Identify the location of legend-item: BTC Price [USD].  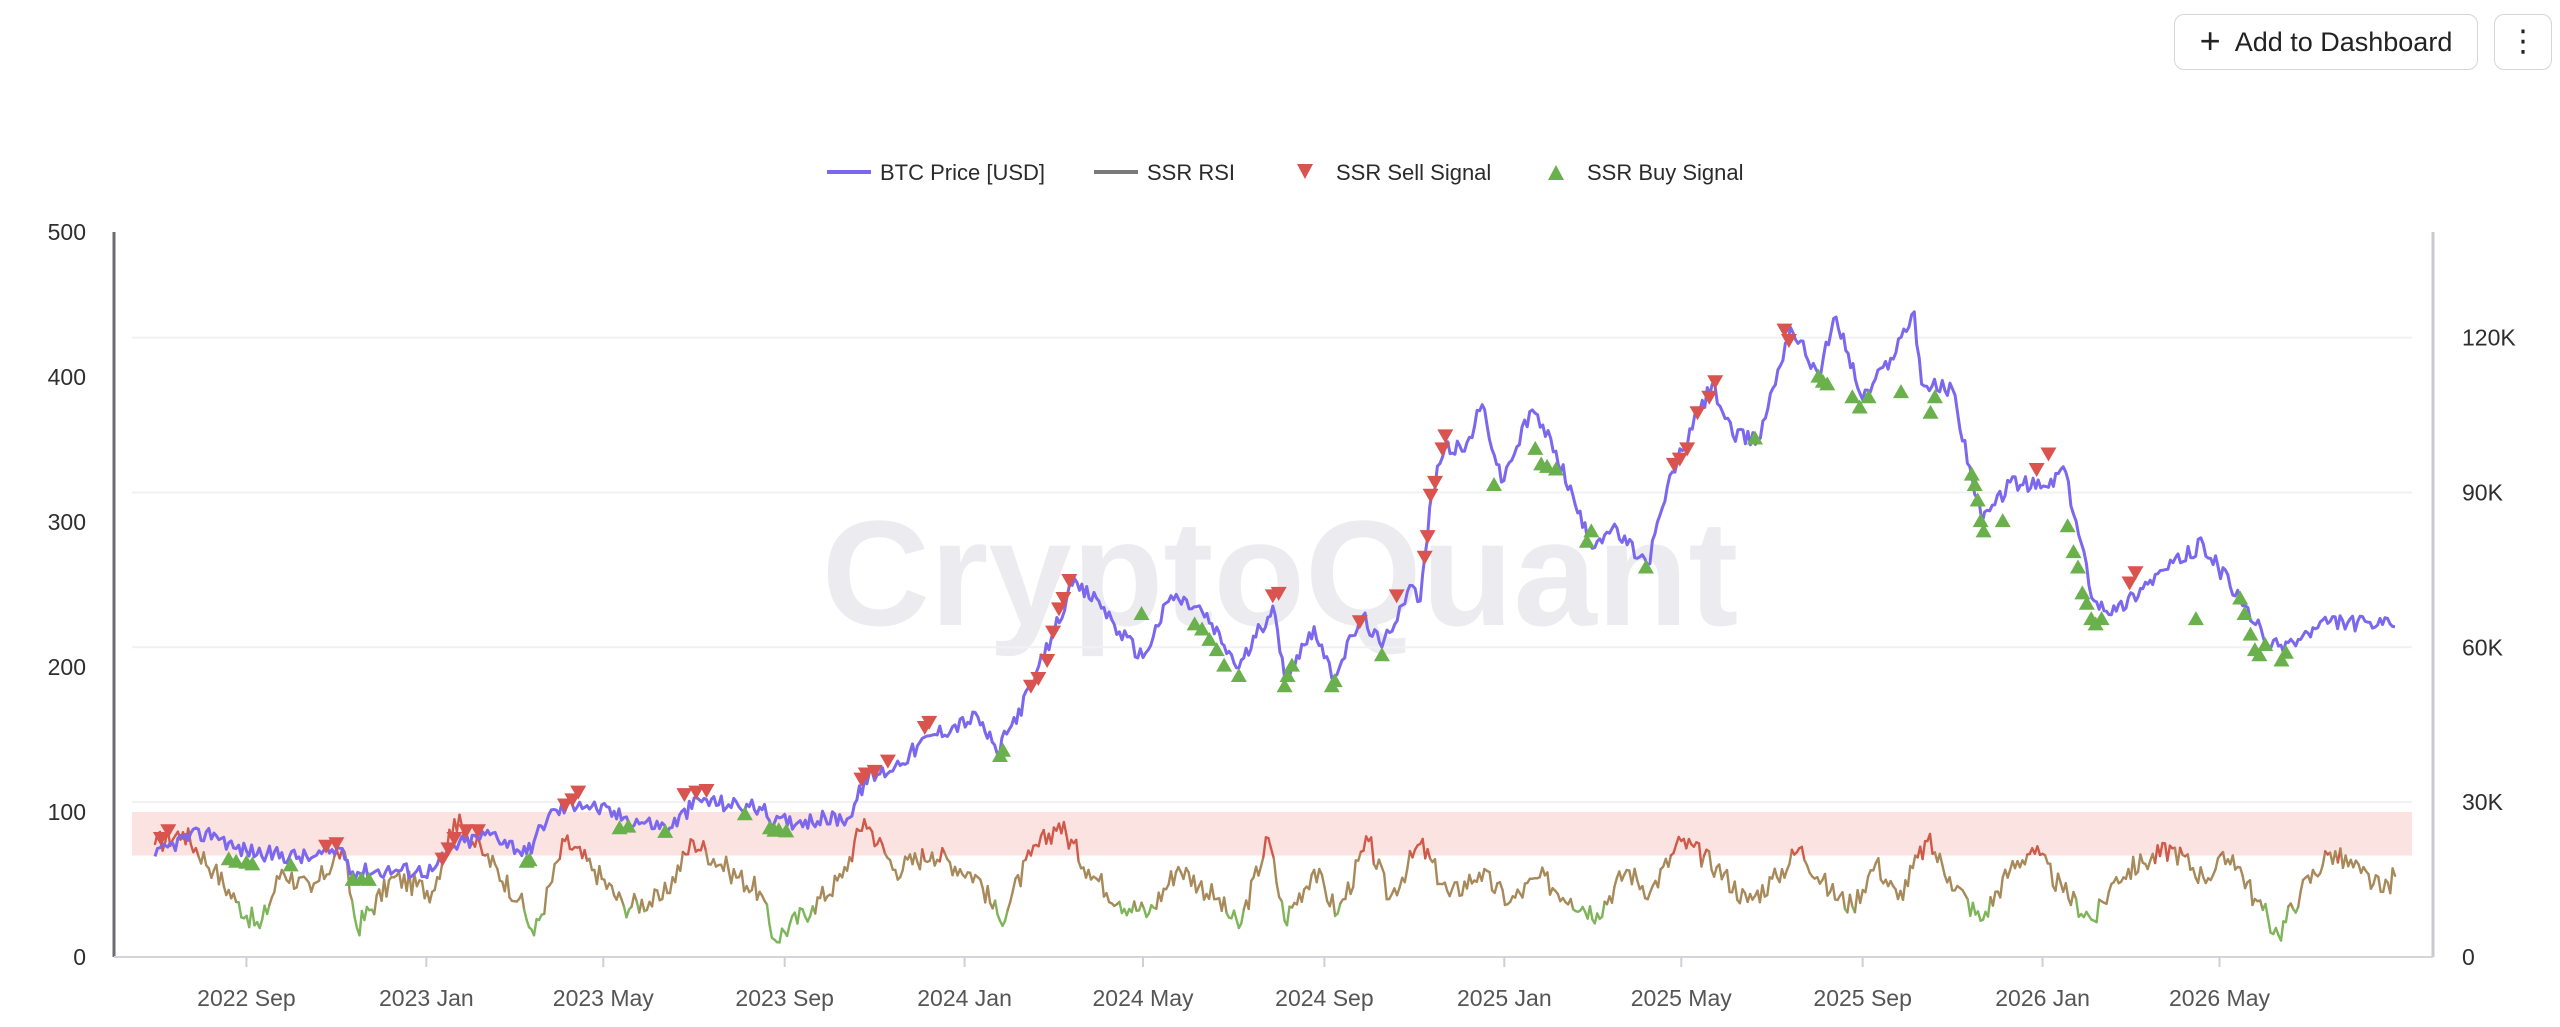
(936, 172).